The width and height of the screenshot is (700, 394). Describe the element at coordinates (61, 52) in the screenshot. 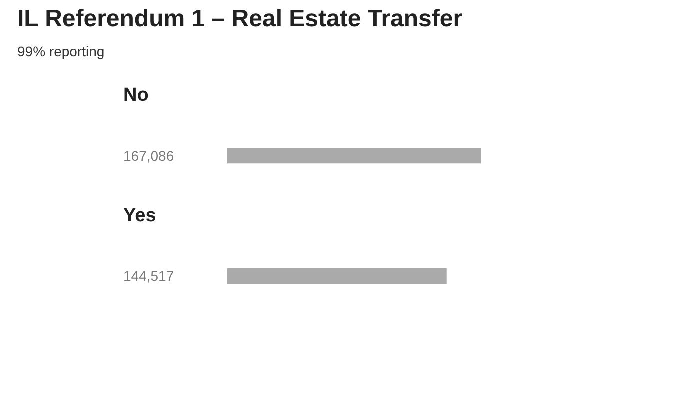

I see `text: 99% reporting` at that location.